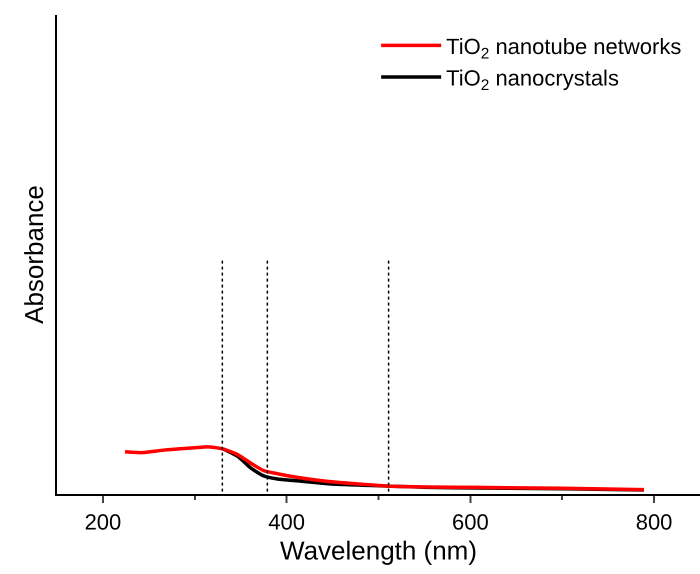 This screenshot has width=700, height=574. Describe the element at coordinates (286, 521) in the screenshot. I see `x-tick-label: 400` at that location.